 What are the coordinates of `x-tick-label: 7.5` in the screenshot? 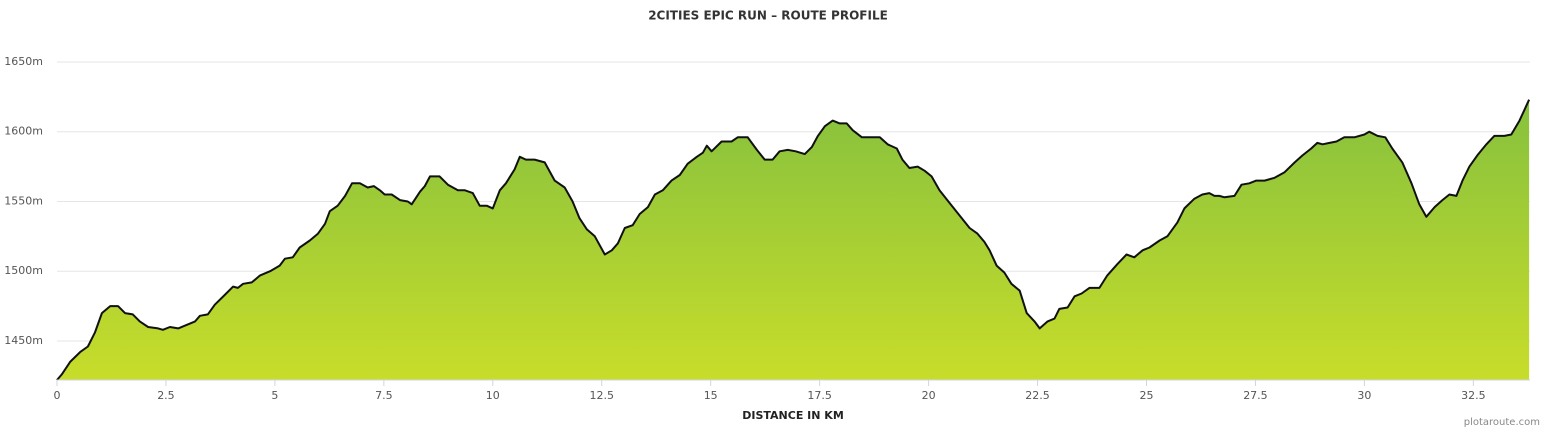 It's located at (384, 395).